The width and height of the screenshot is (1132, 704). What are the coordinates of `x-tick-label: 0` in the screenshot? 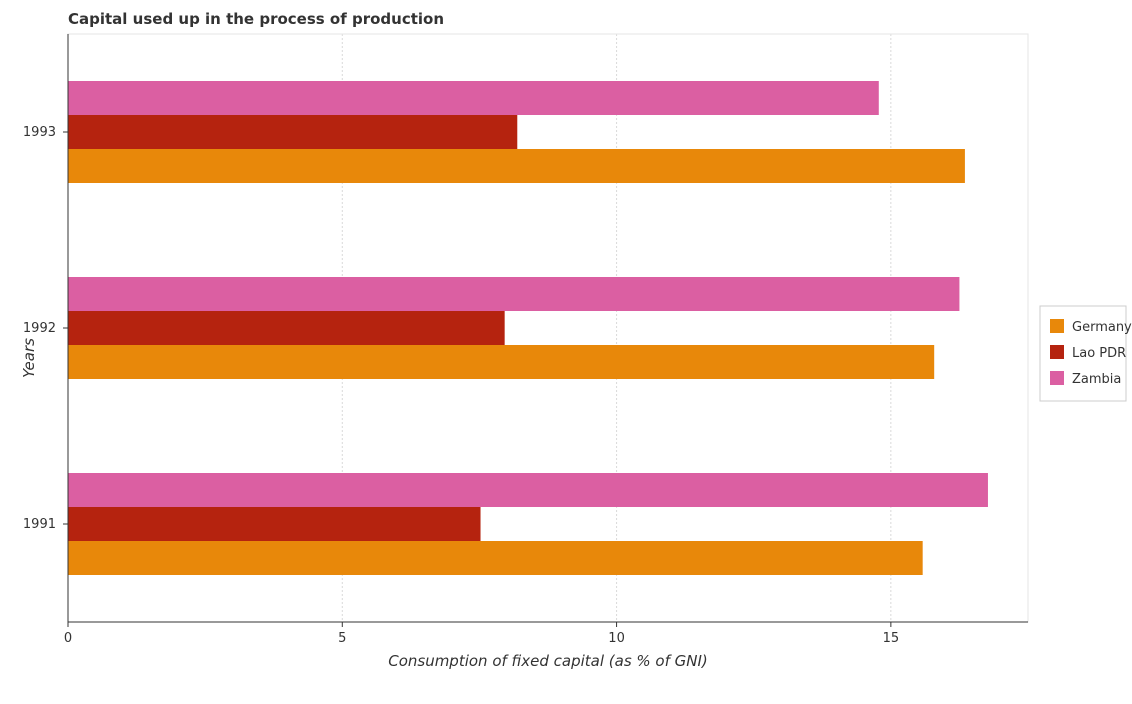 It's located at (68, 638).